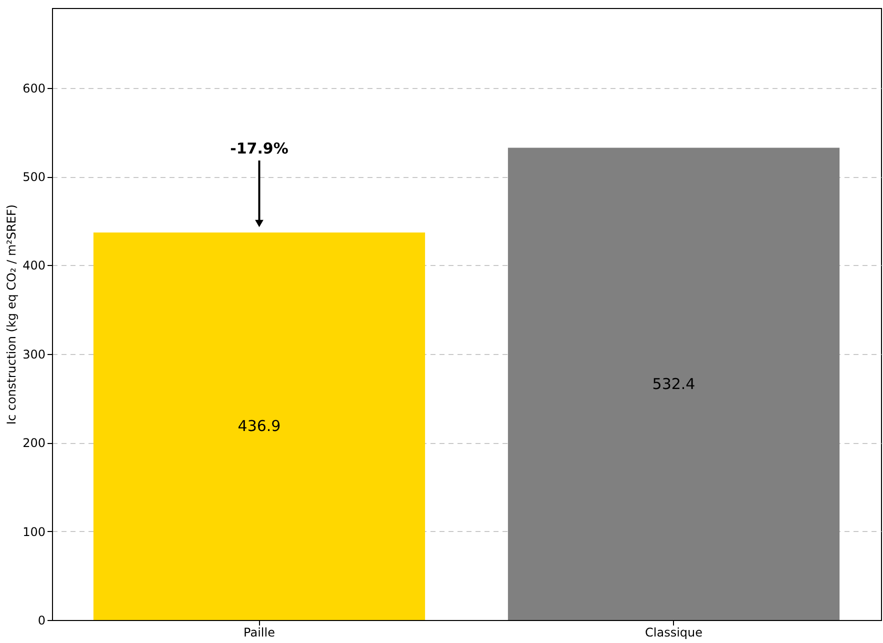  Describe the element at coordinates (34, 531) in the screenshot. I see `y-tick-label: 100` at that location.